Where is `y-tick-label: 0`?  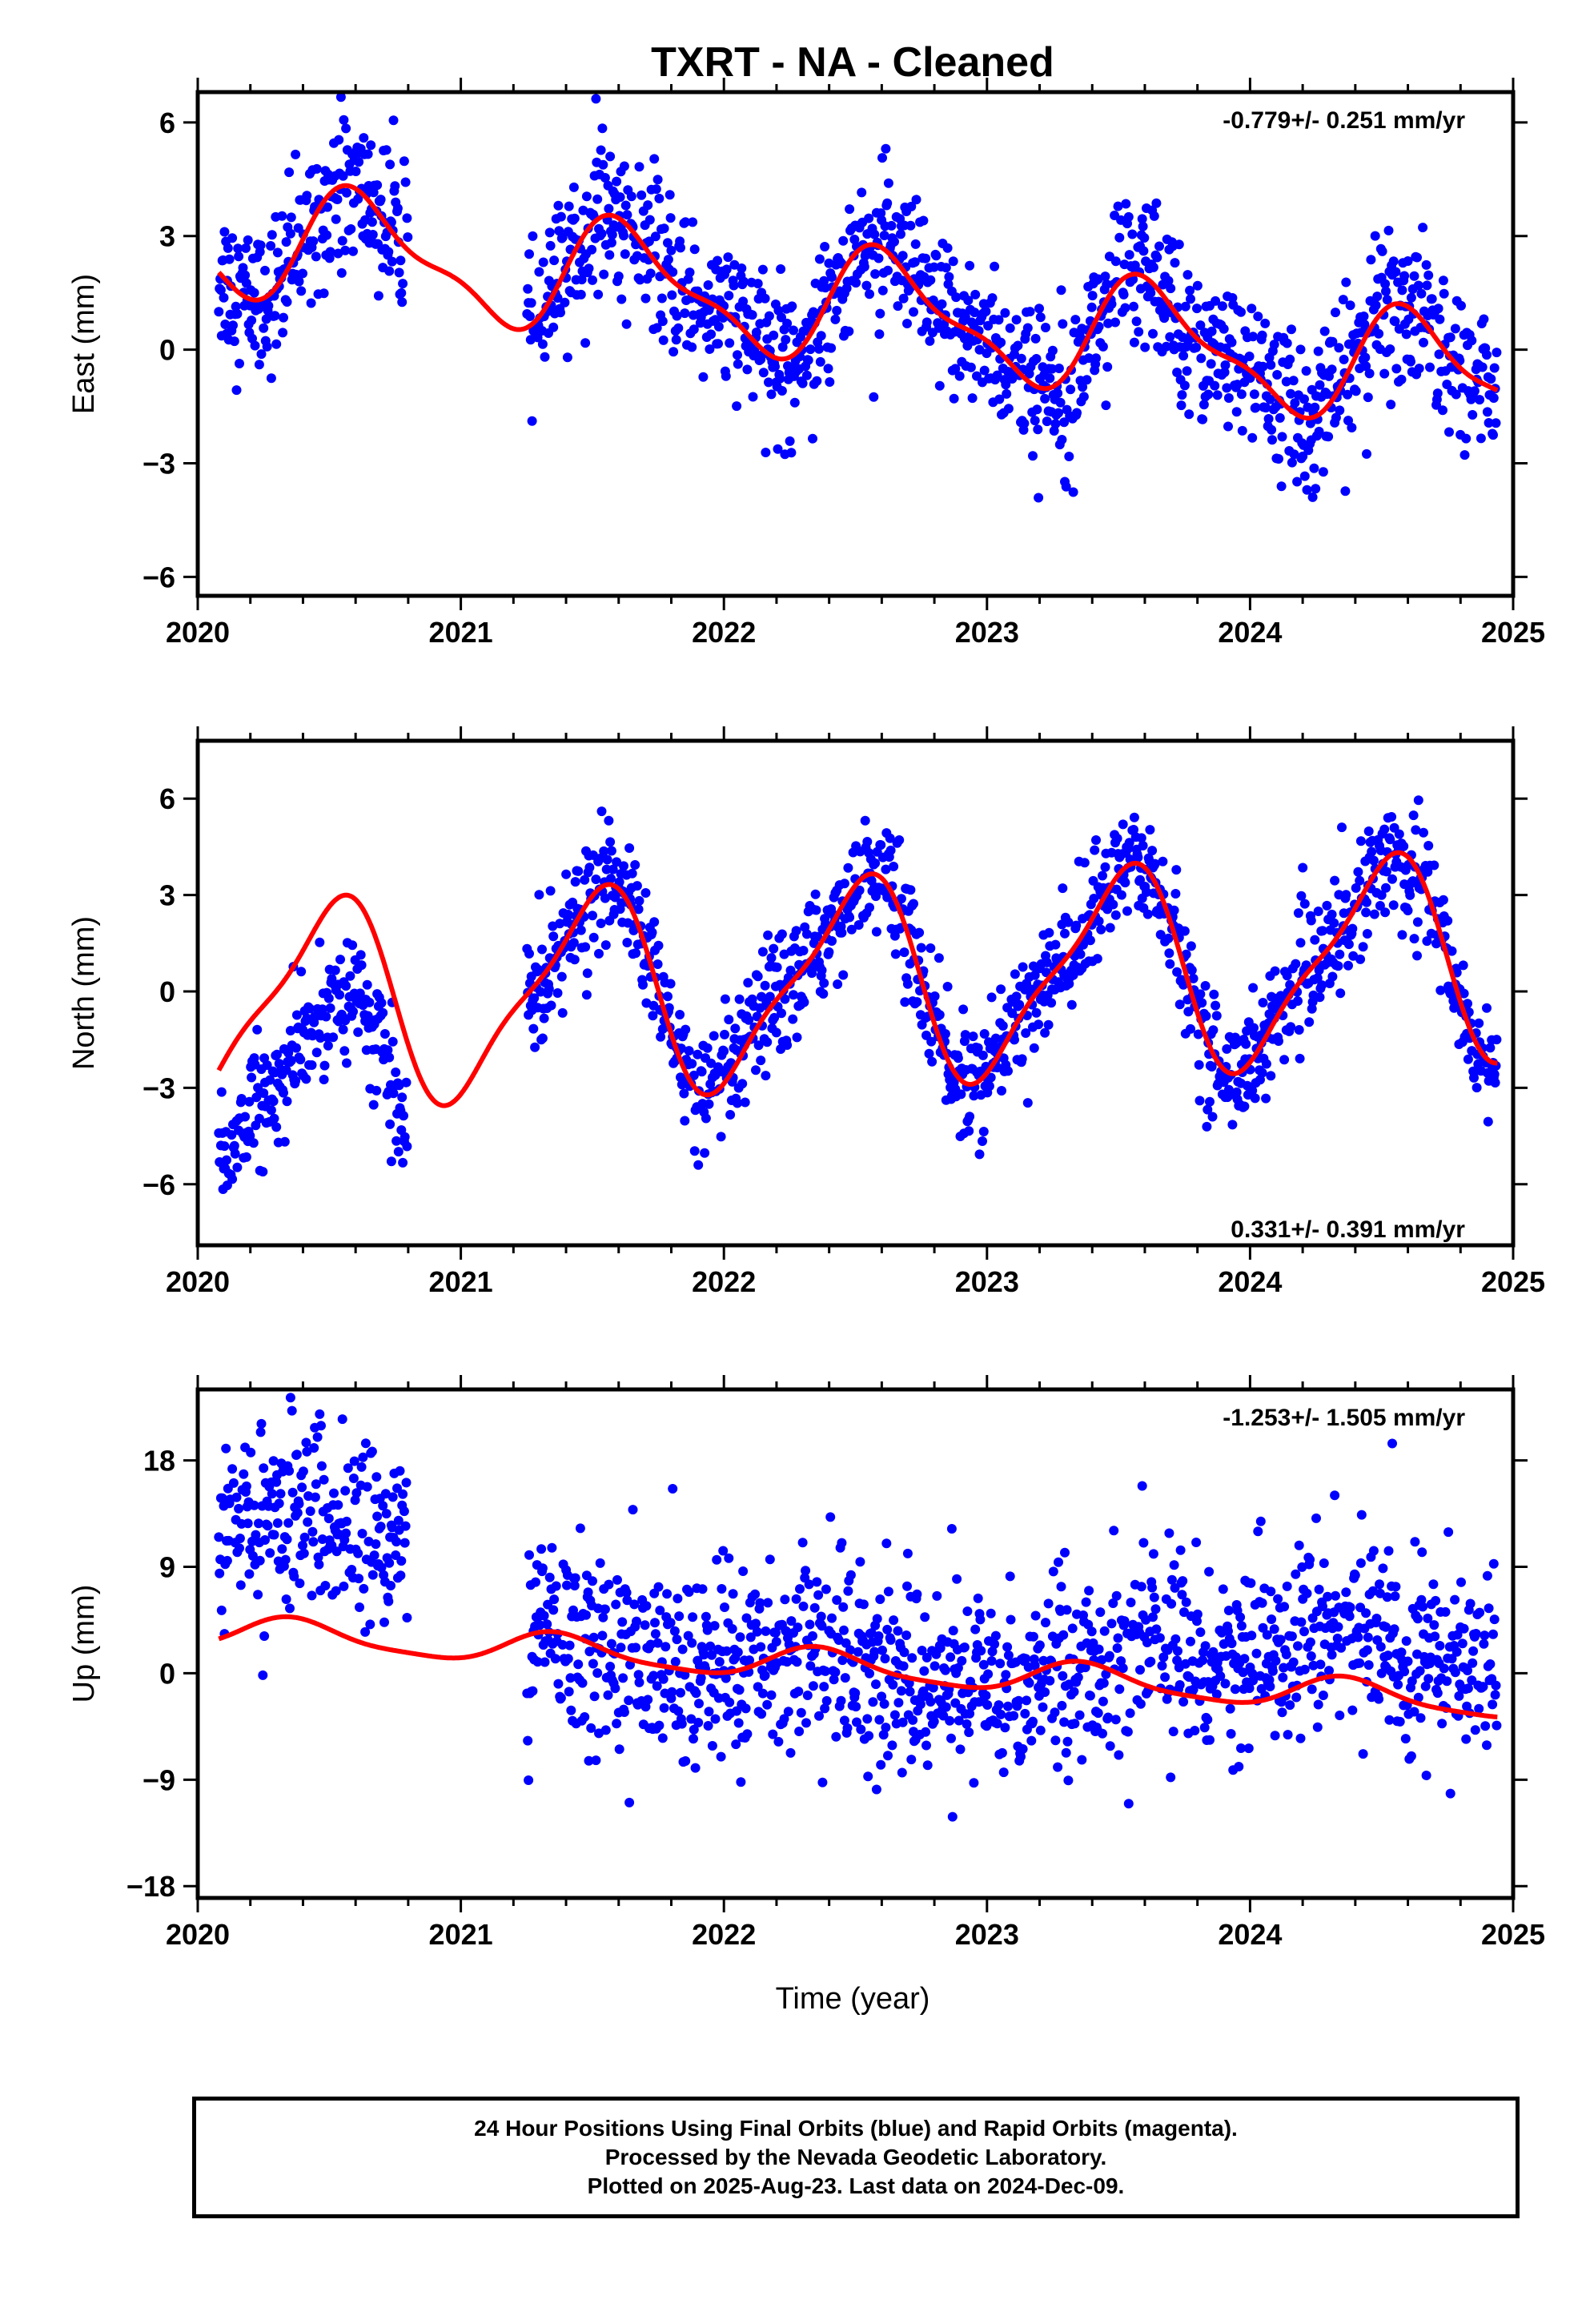 y-tick-label: 0 is located at coordinates (167, 991).